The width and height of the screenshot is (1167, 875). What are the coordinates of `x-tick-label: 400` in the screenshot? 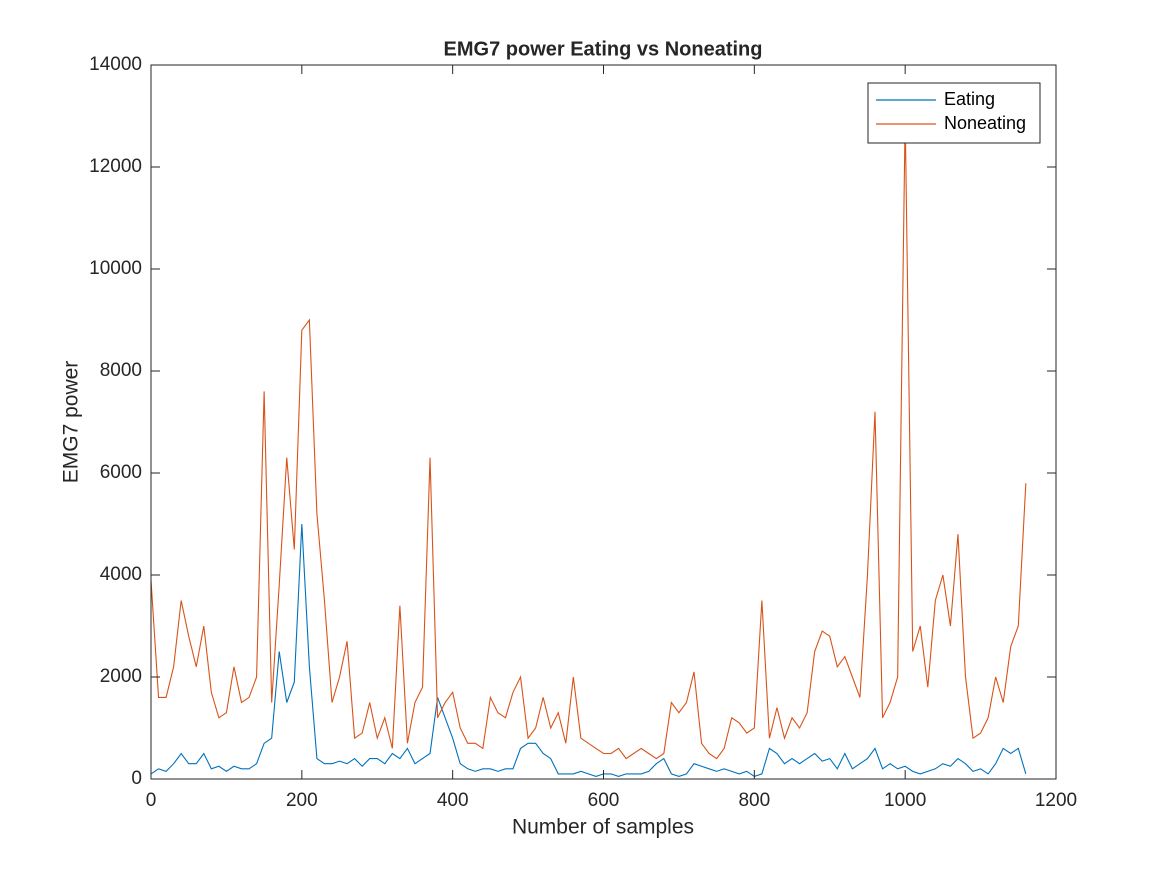 It's located at (453, 800).